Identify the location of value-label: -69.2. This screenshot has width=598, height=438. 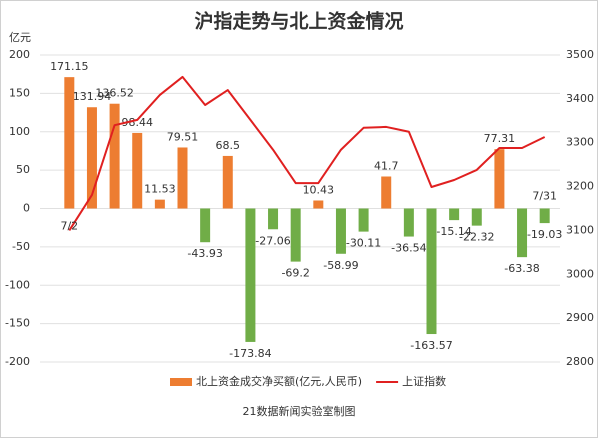
(295, 273).